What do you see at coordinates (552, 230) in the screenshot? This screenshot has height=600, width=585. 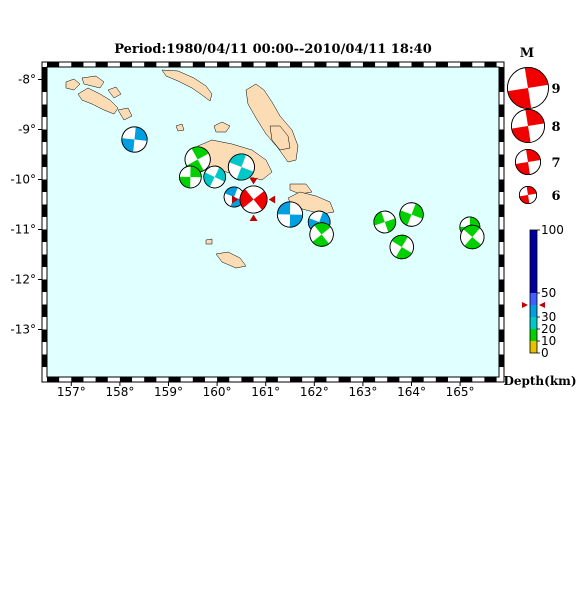 I see `depth-scale-label: 100` at bounding box center [552, 230].